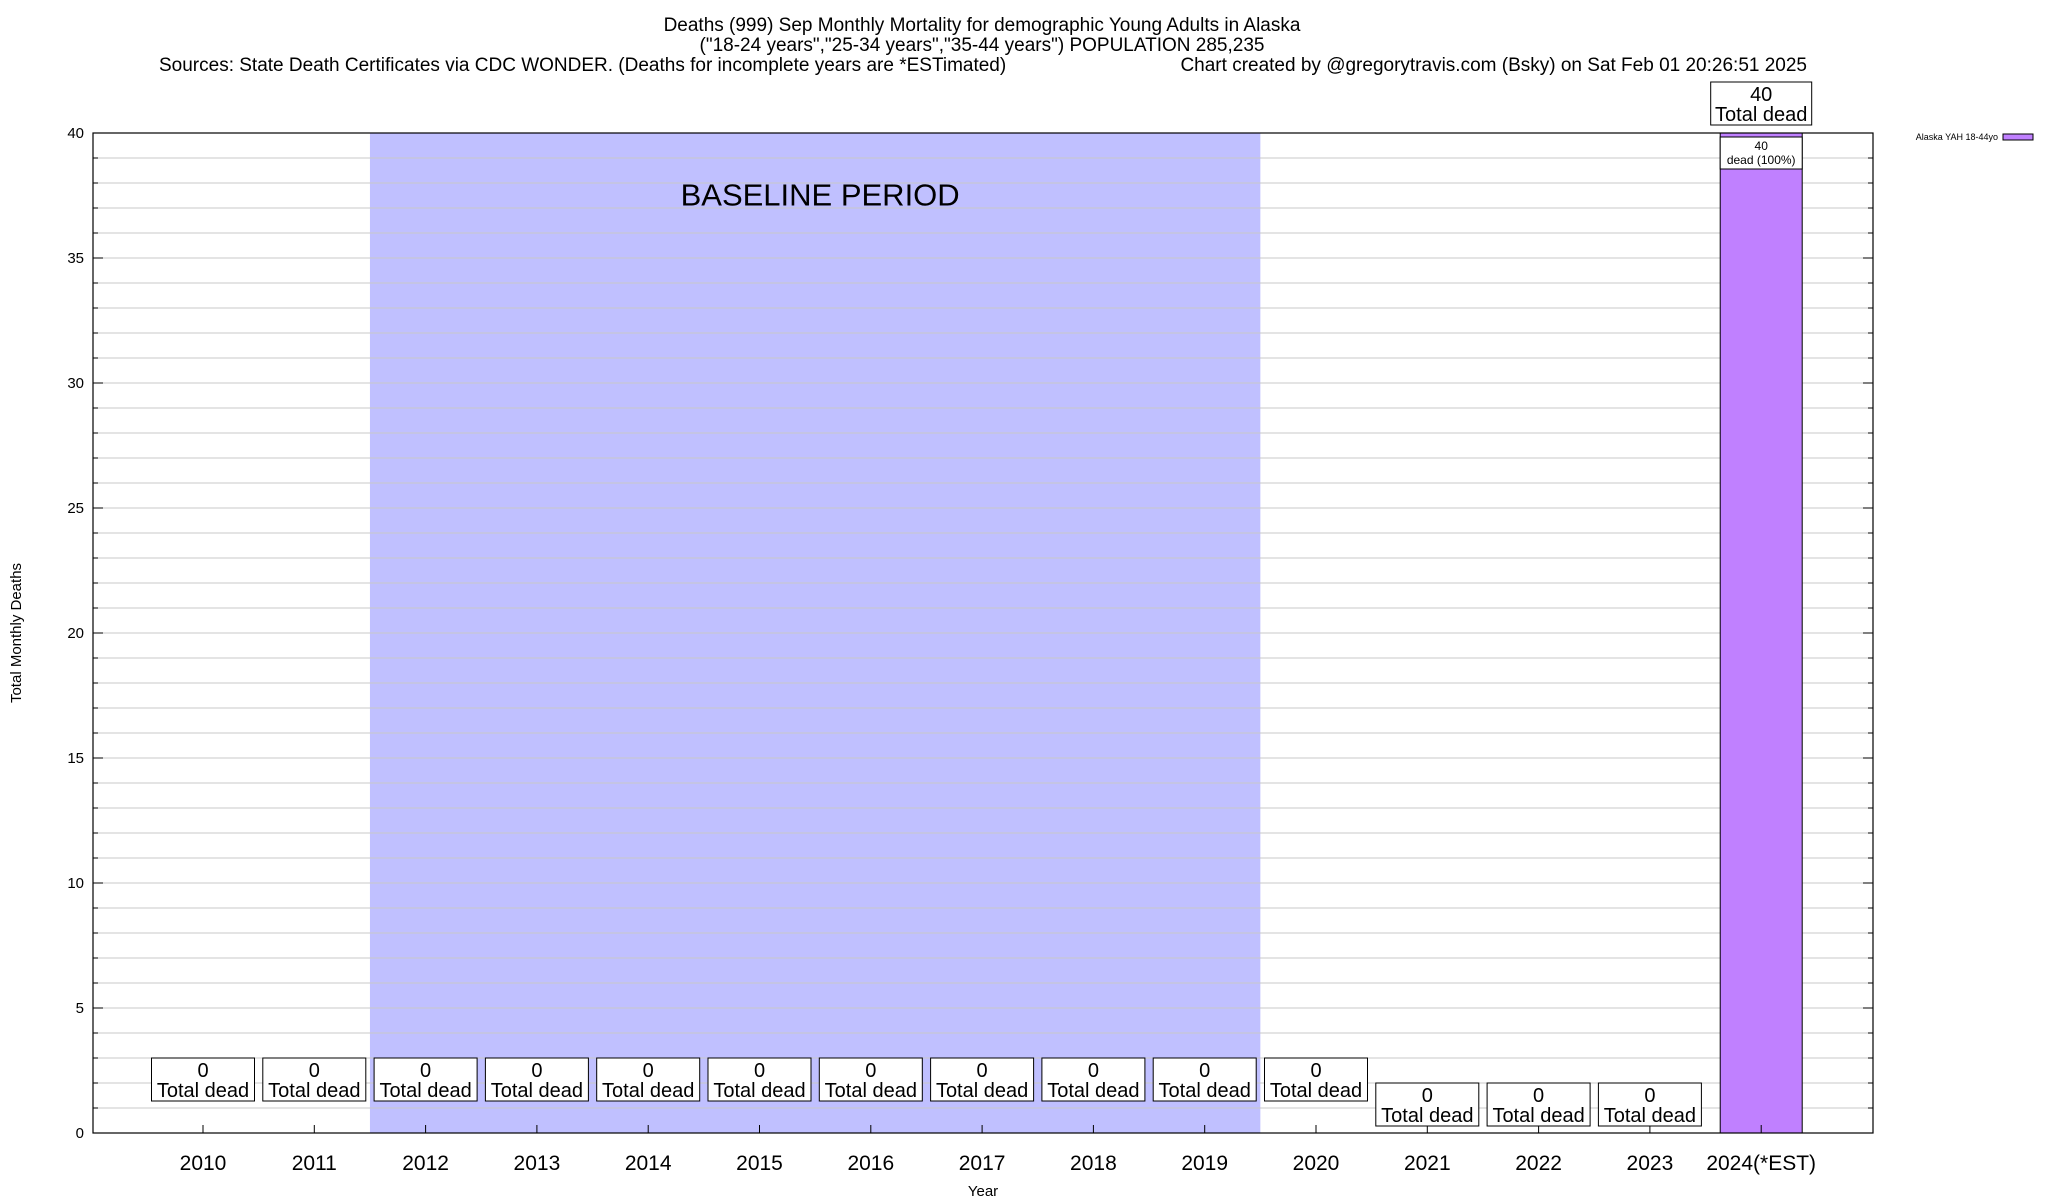  I want to click on legend: Alaska YAH 18-44yo, so click(1975, 137).